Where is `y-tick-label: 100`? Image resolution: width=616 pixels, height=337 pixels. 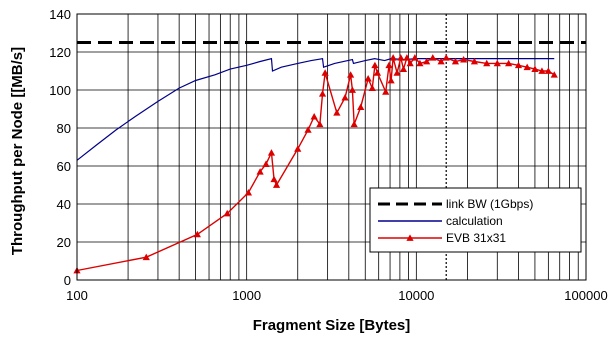
y-tick-label: 100 is located at coordinates (60, 90).